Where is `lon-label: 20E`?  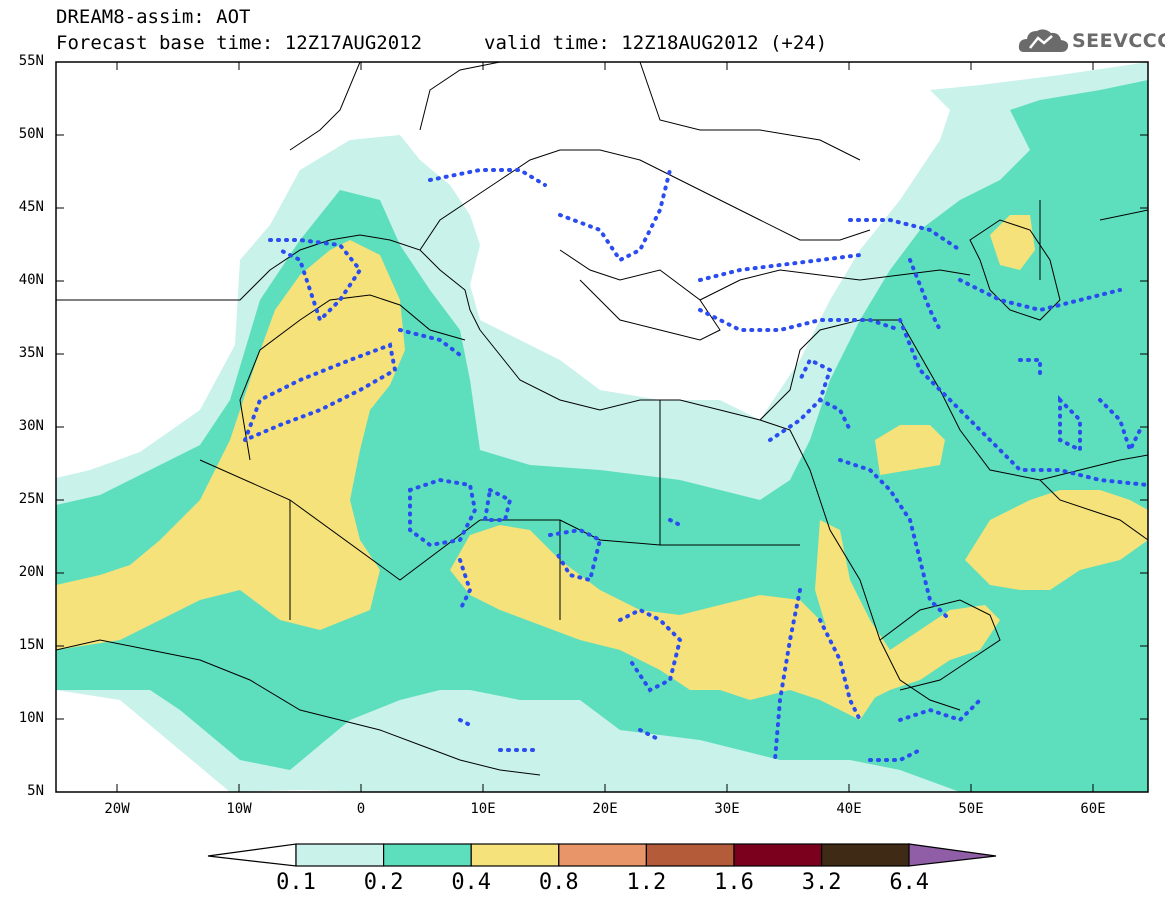 lon-label: 20E is located at coordinates (605, 809).